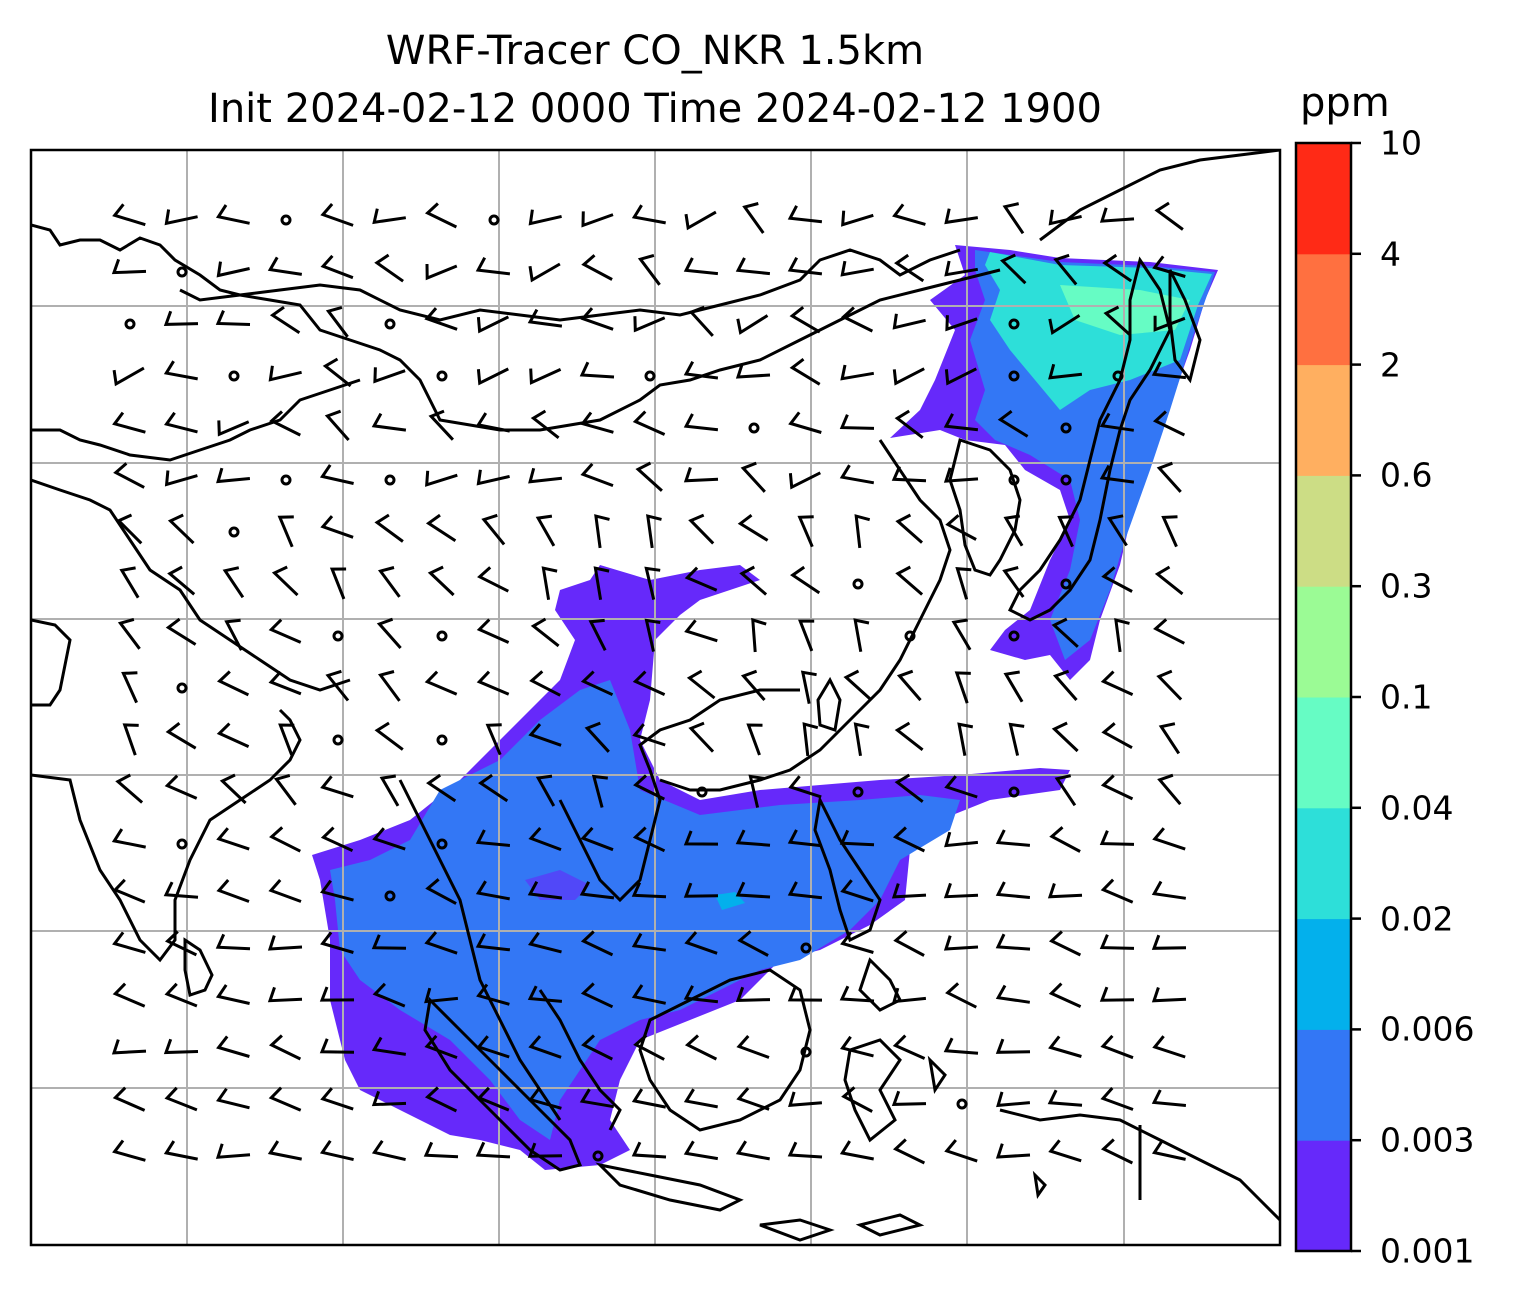 This screenshot has width=1528, height=1306. I want to click on coastline-indochina, so click(599, 904).